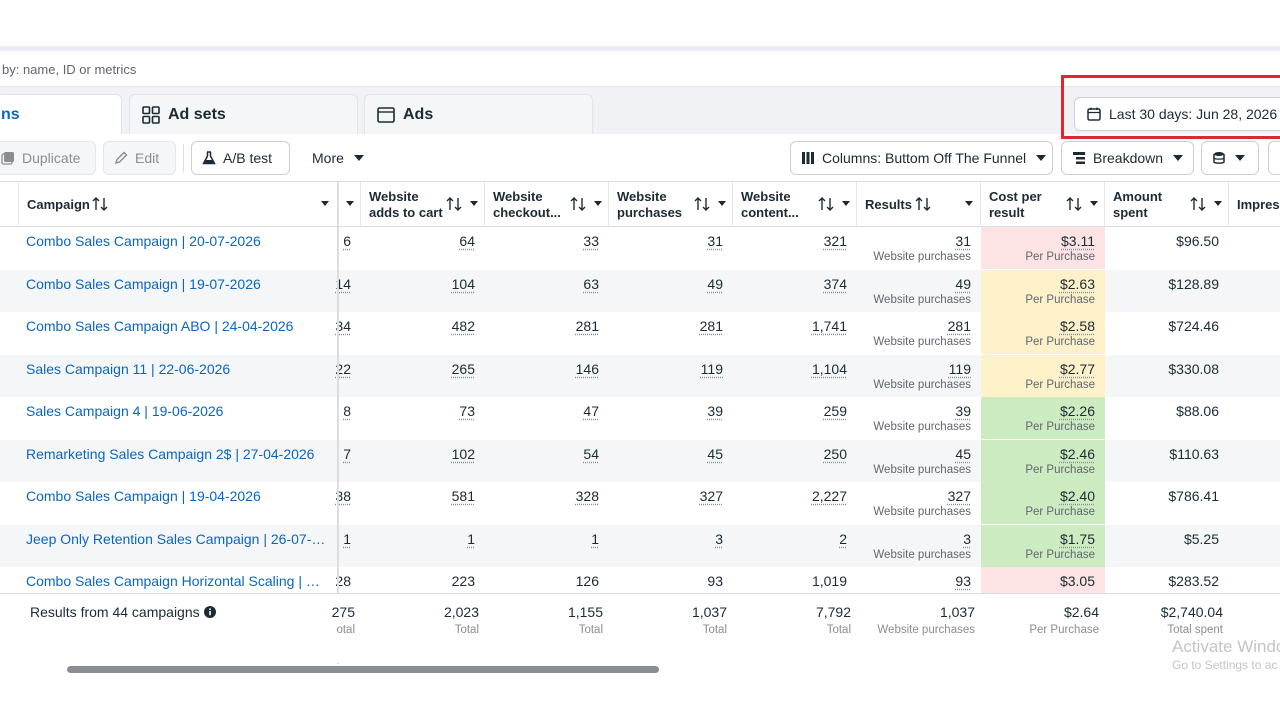 Image resolution: width=1280 pixels, height=720 pixels. What do you see at coordinates (1274, 158) in the screenshot?
I see `more-options-button` at bounding box center [1274, 158].